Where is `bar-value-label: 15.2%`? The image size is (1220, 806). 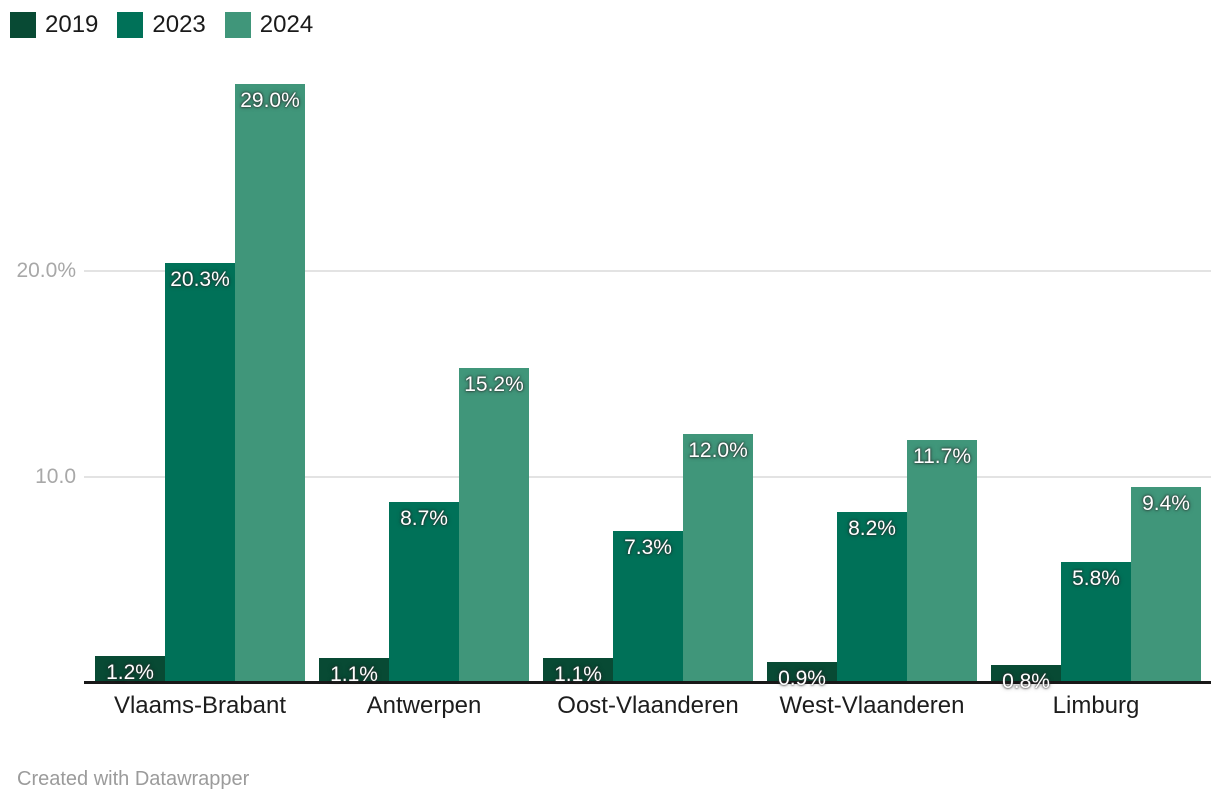 bar-value-label: 15.2% is located at coordinates (494, 384).